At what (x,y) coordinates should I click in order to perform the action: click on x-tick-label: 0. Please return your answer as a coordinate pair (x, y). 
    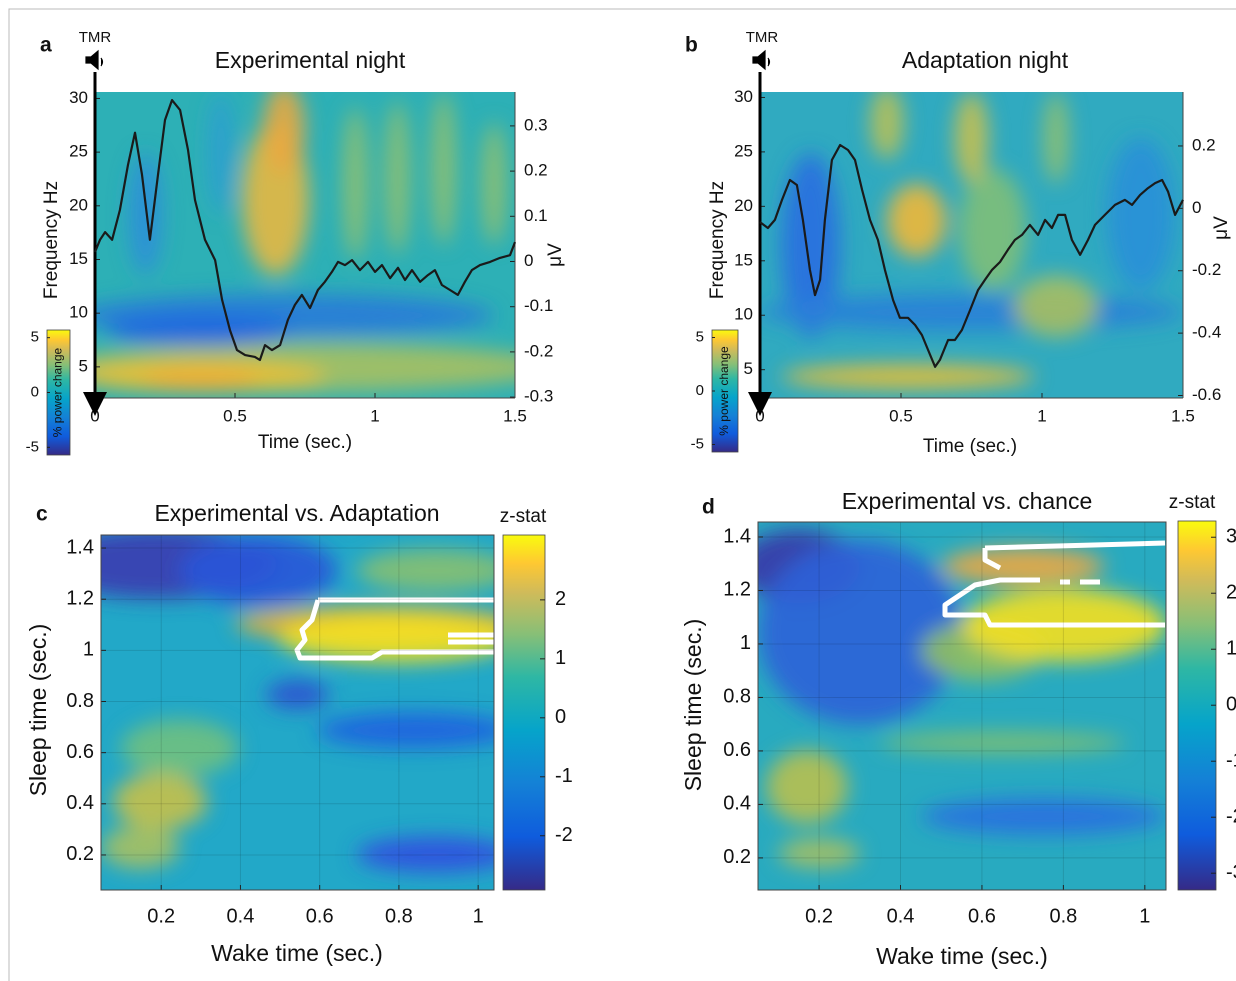
    Looking at the image, I should click on (759, 415).